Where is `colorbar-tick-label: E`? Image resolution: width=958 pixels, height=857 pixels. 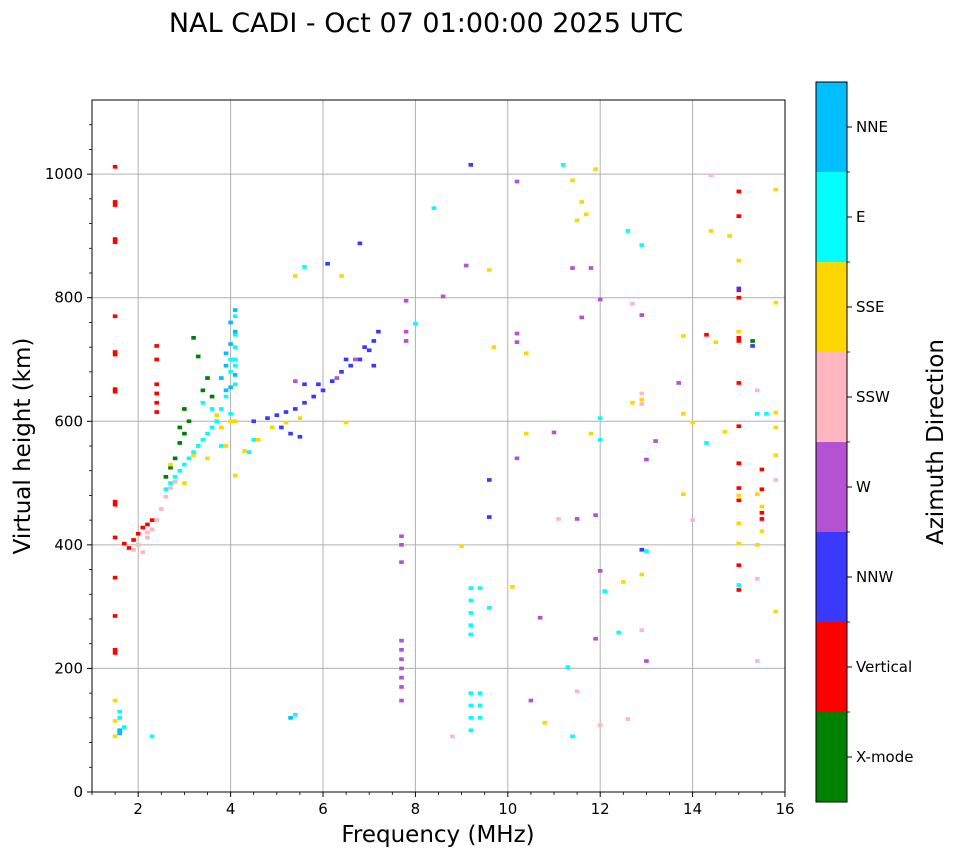 colorbar-tick-label: E is located at coordinates (860, 217).